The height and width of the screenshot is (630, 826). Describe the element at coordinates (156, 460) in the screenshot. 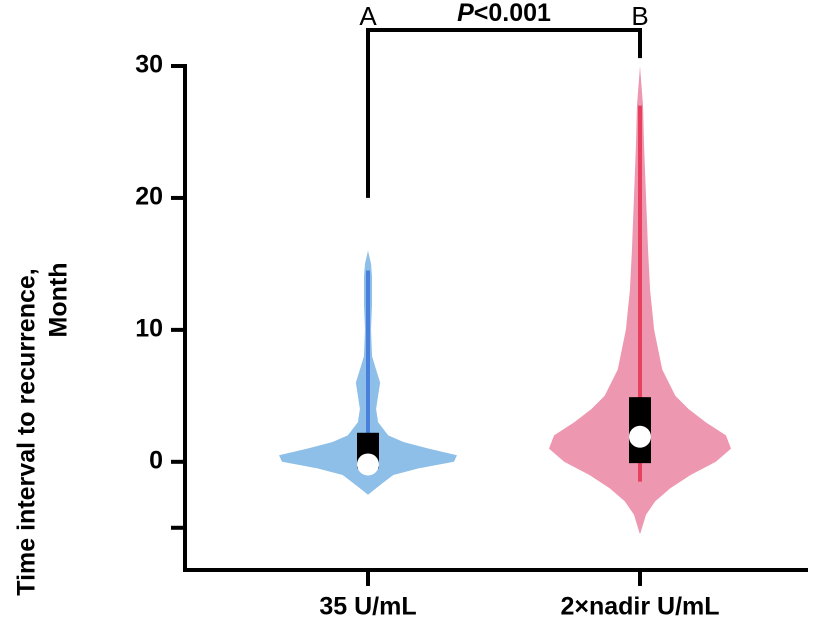

I see `y-tick-label: 0` at that location.